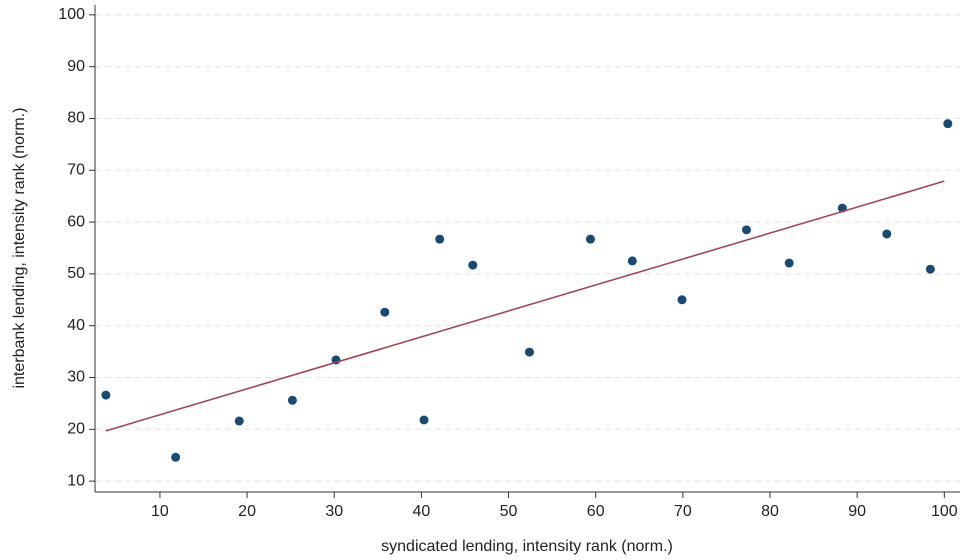  Describe the element at coordinates (596, 511) in the screenshot. I see `x-tick-label: 60` at that location.